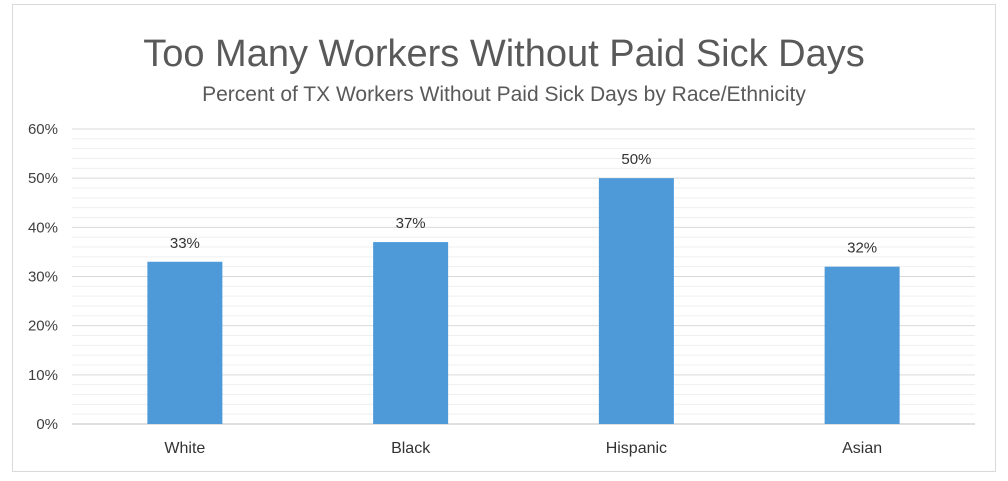 The height and width of the screenshot is (481, 1008). What do you see at coordinates (862, 448) in the screenshot?
I see `category-label: Asian` at bounding box center [862, 448].